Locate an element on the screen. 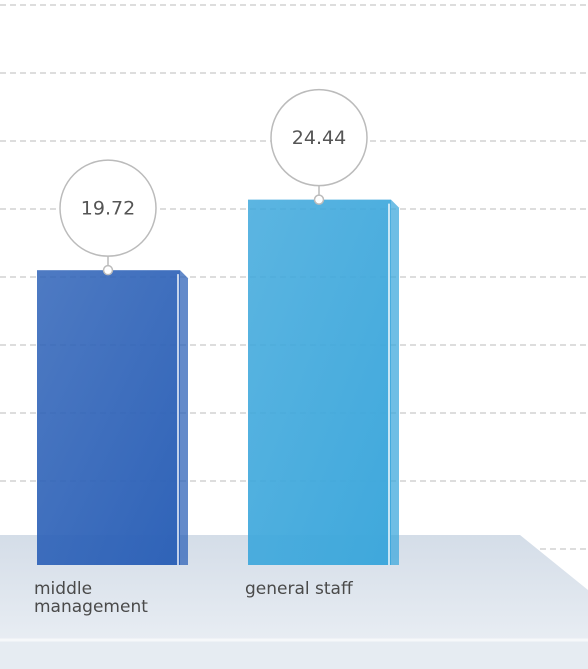 This screenshot has width=588, height=669. category-label: middle management is located at coordinates (91, 598).